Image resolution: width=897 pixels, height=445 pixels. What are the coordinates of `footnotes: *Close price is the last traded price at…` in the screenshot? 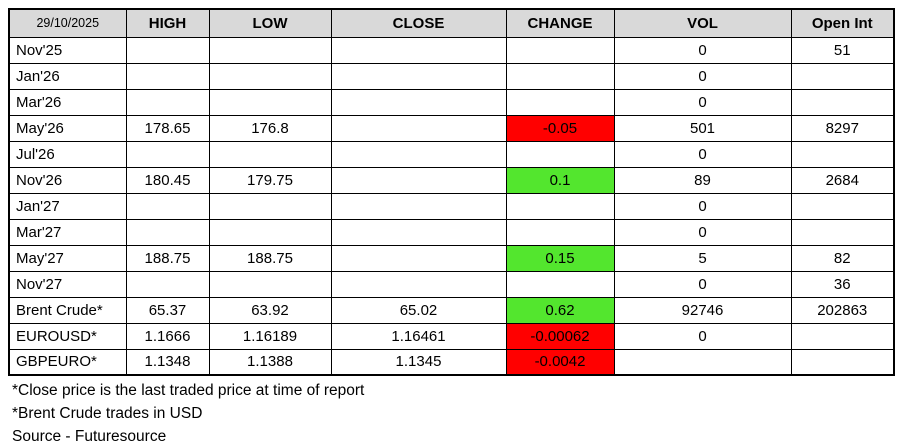 It's located at (452, 412).